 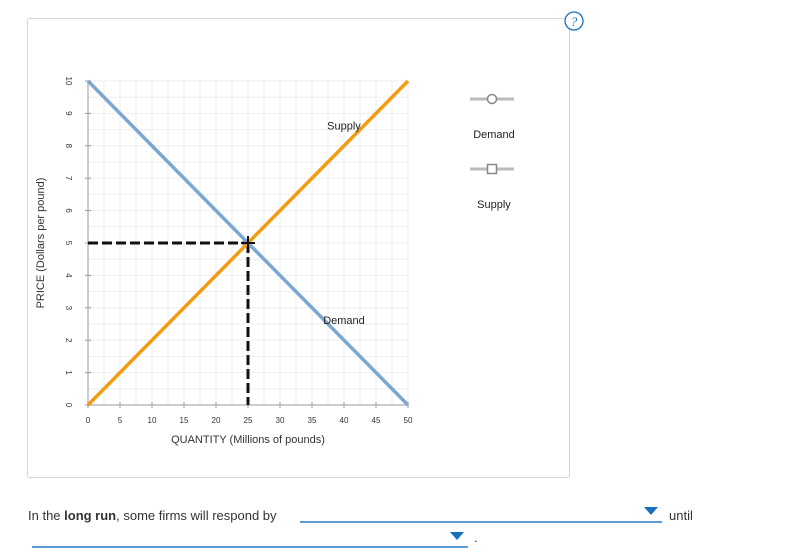 What do you see at coordinates (344, 127) in the screenshot?
I see `curve-annotation-supply: Supply` at bounding box center [344, 127].